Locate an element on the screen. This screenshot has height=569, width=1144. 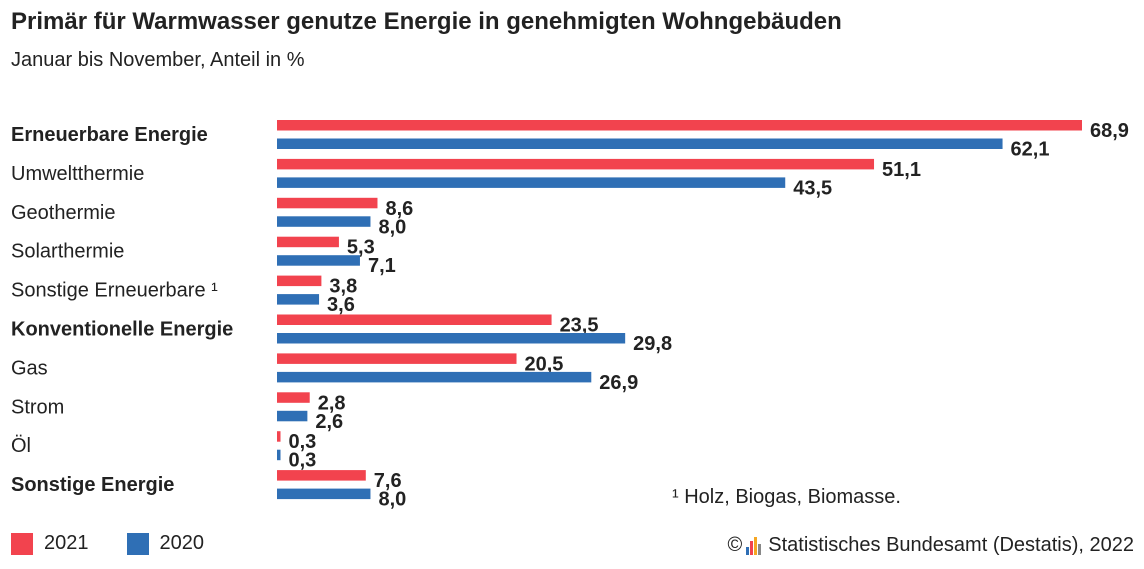
data-label-2020: 3,6 is located at coordinates (341, 305).